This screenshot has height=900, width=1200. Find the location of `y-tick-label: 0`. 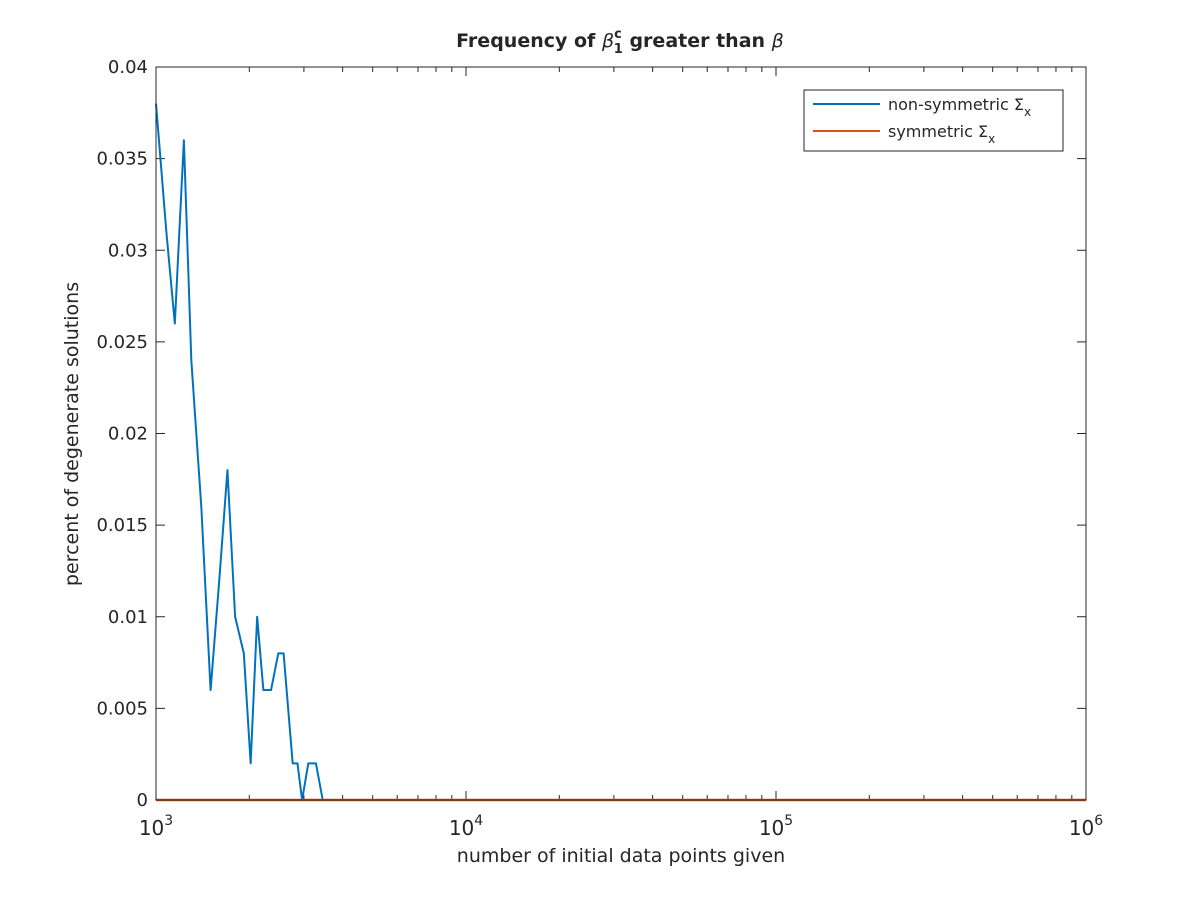

y-tick-label: 0 is located at coordinates (142, 800).